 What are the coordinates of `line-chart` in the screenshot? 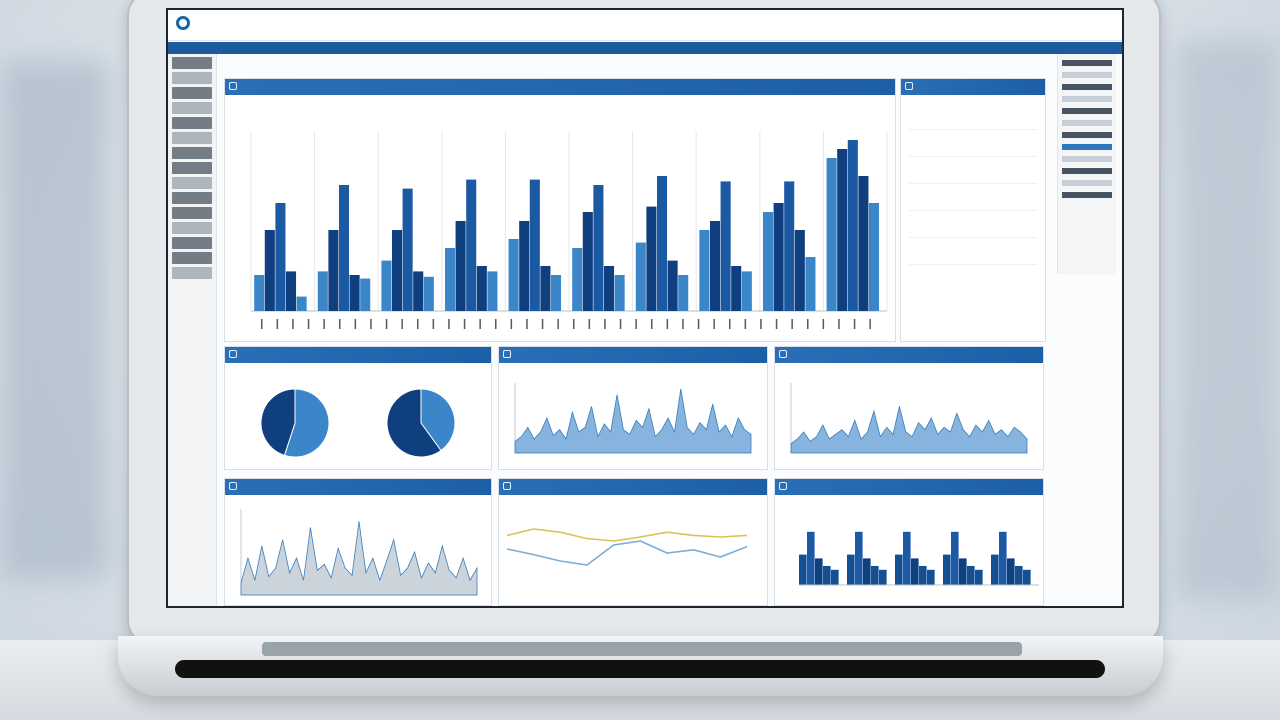 It's located at (627, 547).